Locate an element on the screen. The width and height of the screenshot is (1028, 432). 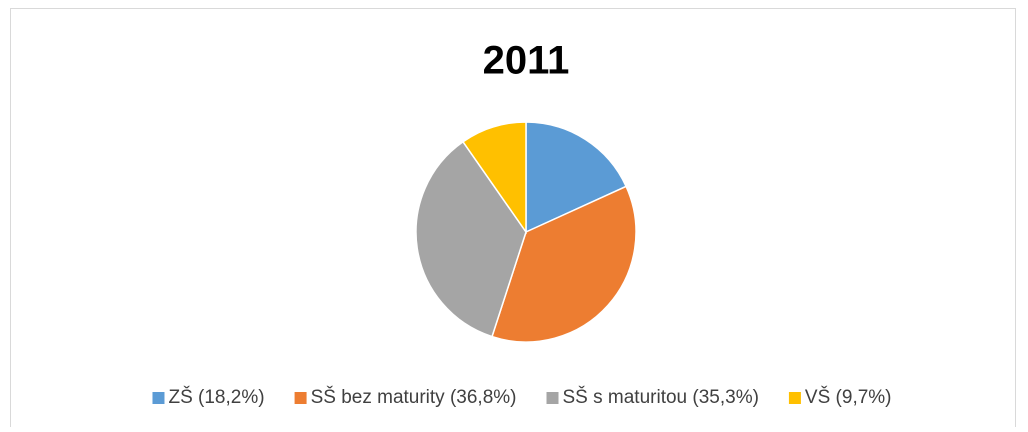
legend-label: SŠ s maturitou (35,3%) is located at coordinates (661, 397).